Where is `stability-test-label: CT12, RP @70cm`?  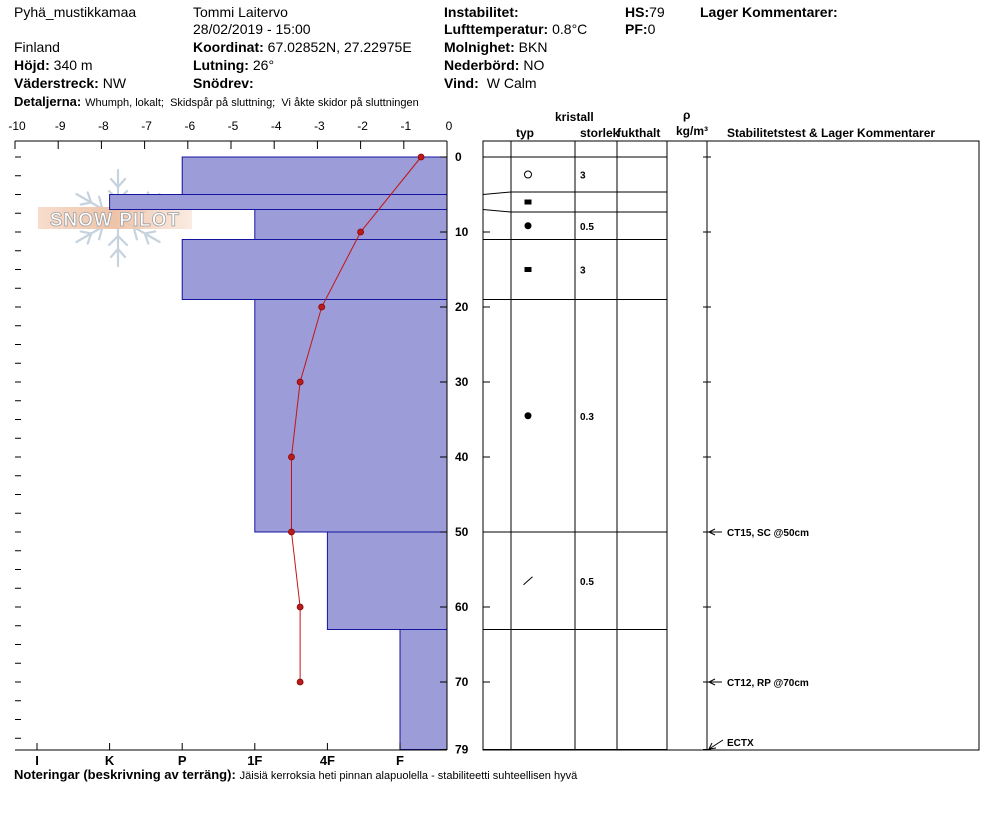
stability-test-label: CT12, RP @70cm is located at coordinates (768, 683).